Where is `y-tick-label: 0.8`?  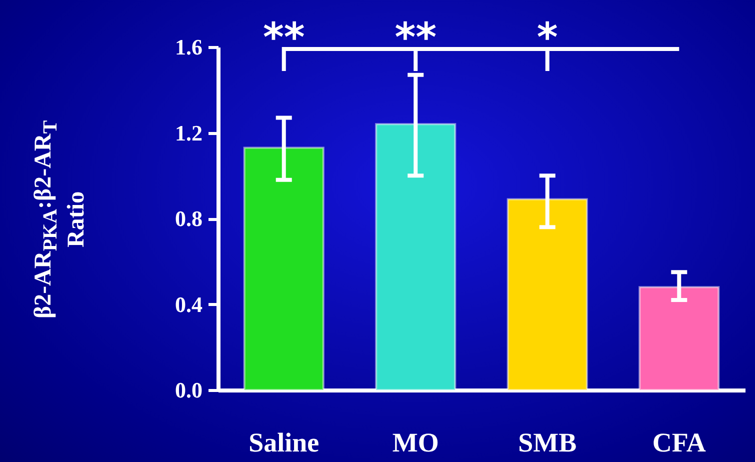 y-tick-label: 0.8 is located at coordinates (188, 218).